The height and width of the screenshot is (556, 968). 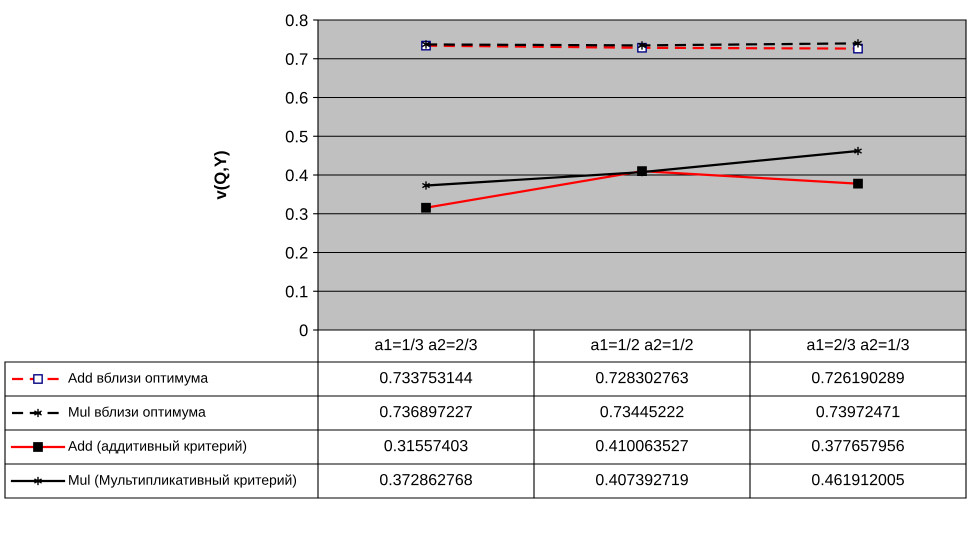 What do you see at coordinates (642, 344) in the screenshot?
I see `x-tick-label: a1=1/2 a2=1/2` at bounding box center [642, 344].